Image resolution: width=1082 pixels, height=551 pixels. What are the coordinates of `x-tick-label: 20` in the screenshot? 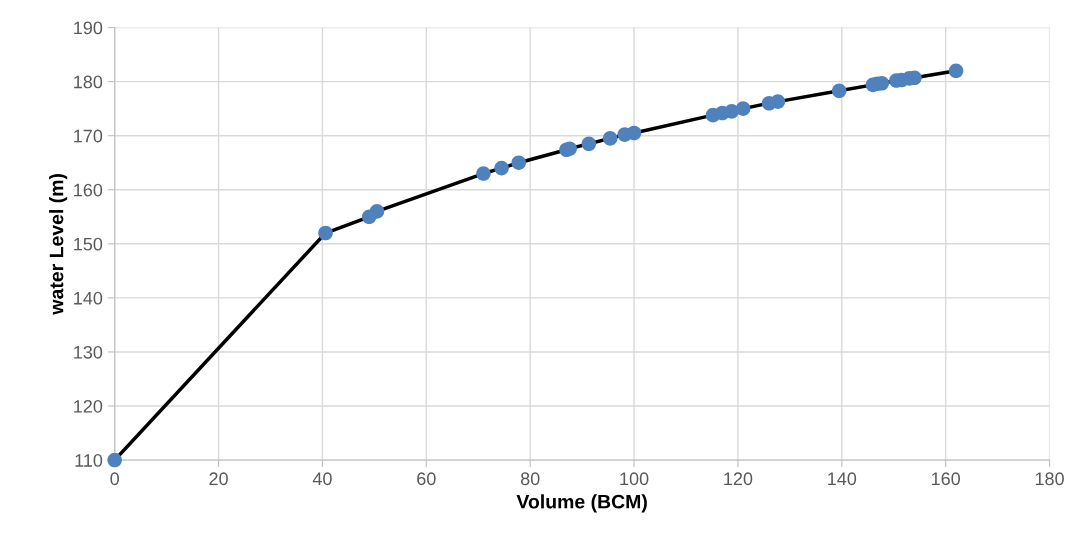 It's located at (218, 479).